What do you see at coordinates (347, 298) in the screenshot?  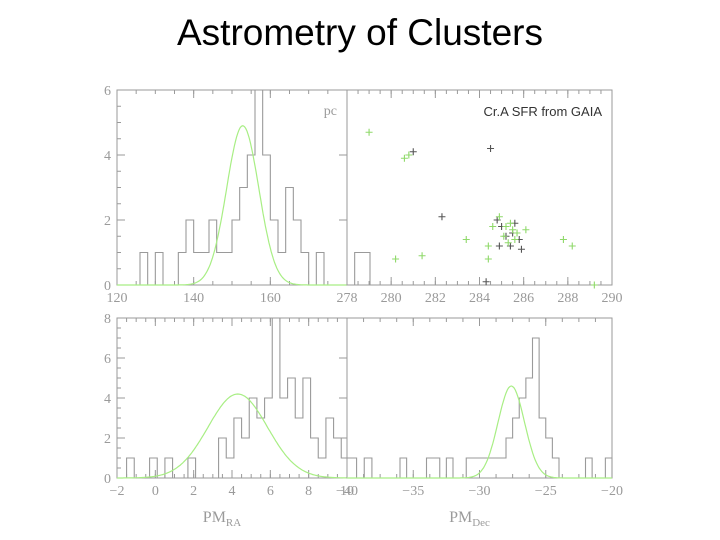 I see `top-right-xtick-label: 278` at bounding box center [347, 298].